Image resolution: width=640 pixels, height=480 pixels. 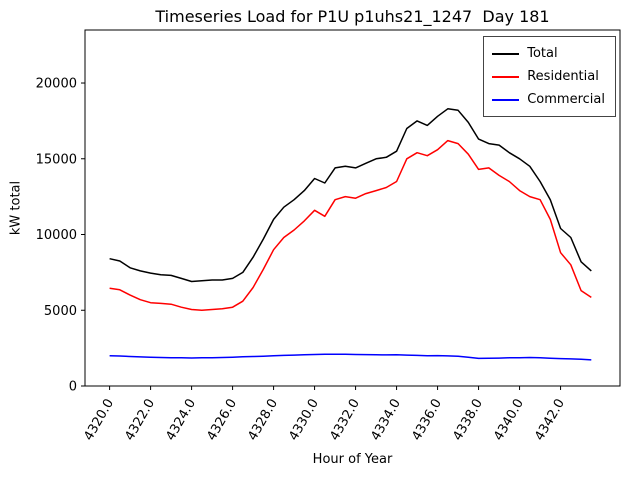 I want to click on legend-entry-residential: Residential, so click(x=548, y=76).